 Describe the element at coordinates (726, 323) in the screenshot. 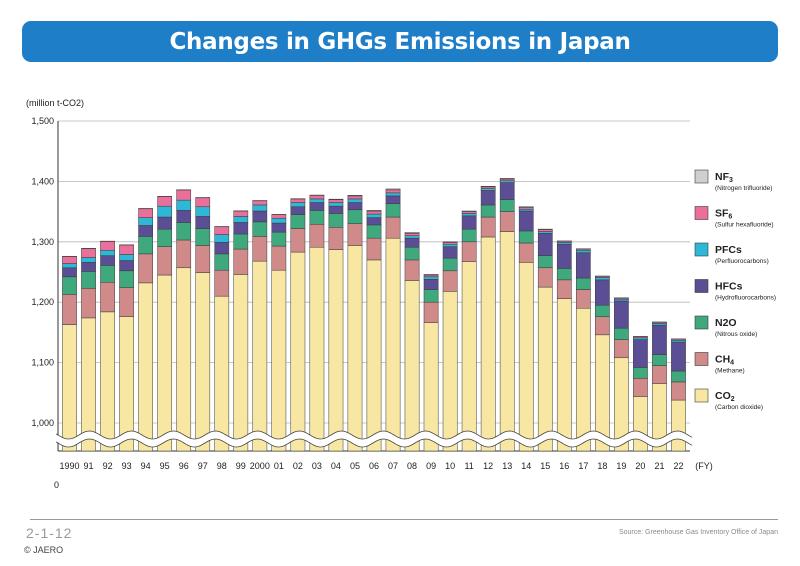

I see `legend-name-n2o: N2O` at that location.